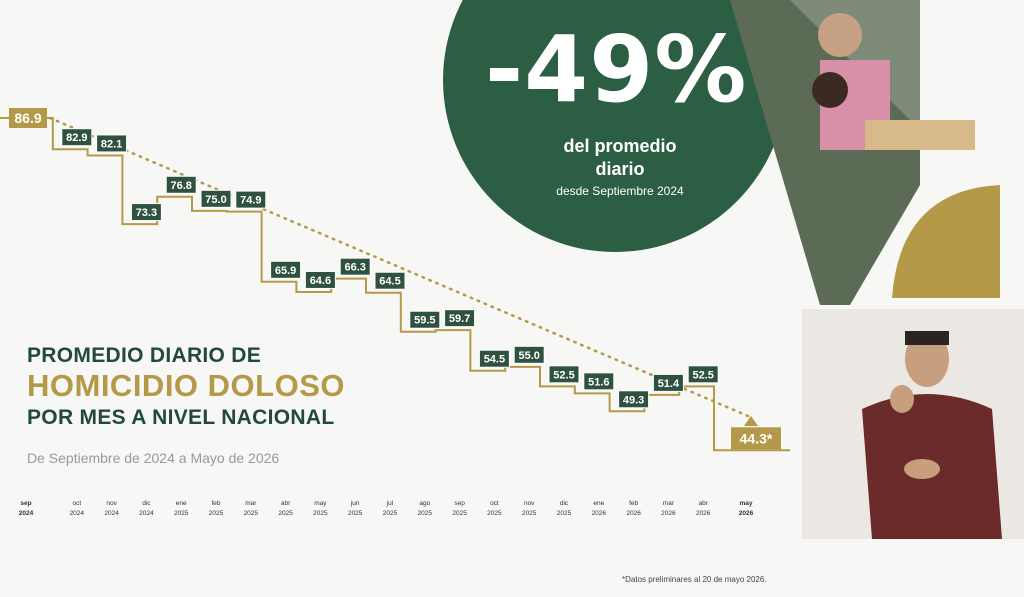  I want to click on data-label-text: 76.8, so click(180, 186).